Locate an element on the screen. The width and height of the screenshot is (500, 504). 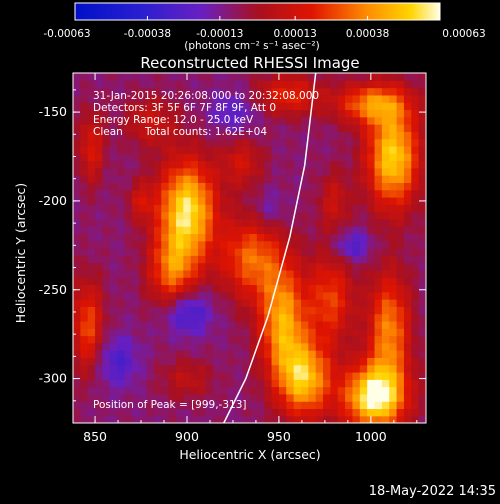
colorbar-tick-label: -0.00063 is located at coordinates (66, 34).